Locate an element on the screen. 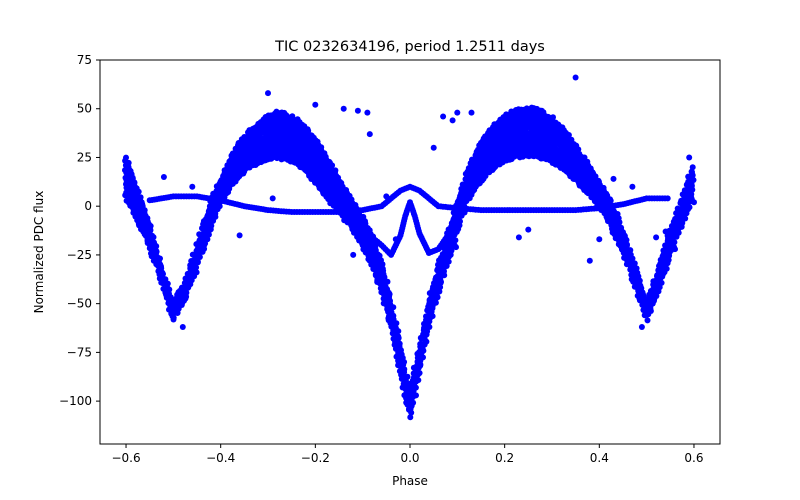  y-tick-label: −50 is located at coordinates (79, 304).